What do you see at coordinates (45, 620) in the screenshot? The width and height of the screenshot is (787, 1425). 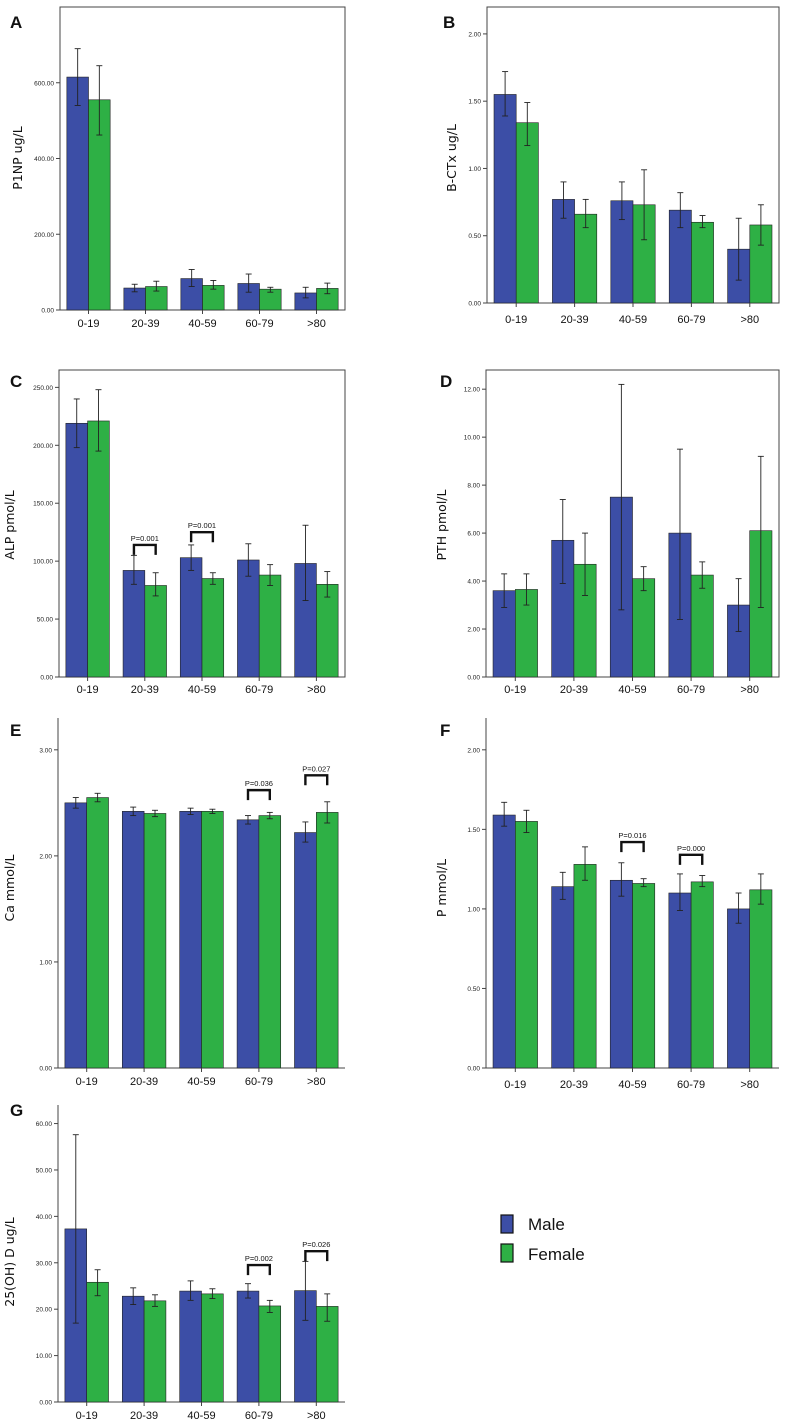 I see `y-tick-label: 50.00` at bounding box center [45, 620].